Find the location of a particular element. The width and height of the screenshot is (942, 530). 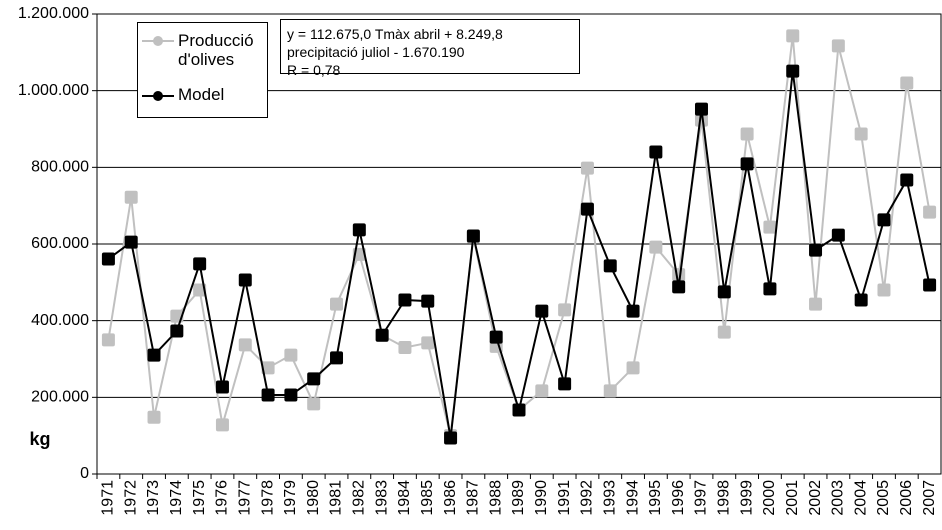

x-tick-label: 1979 is located at coordinates (290, 498).